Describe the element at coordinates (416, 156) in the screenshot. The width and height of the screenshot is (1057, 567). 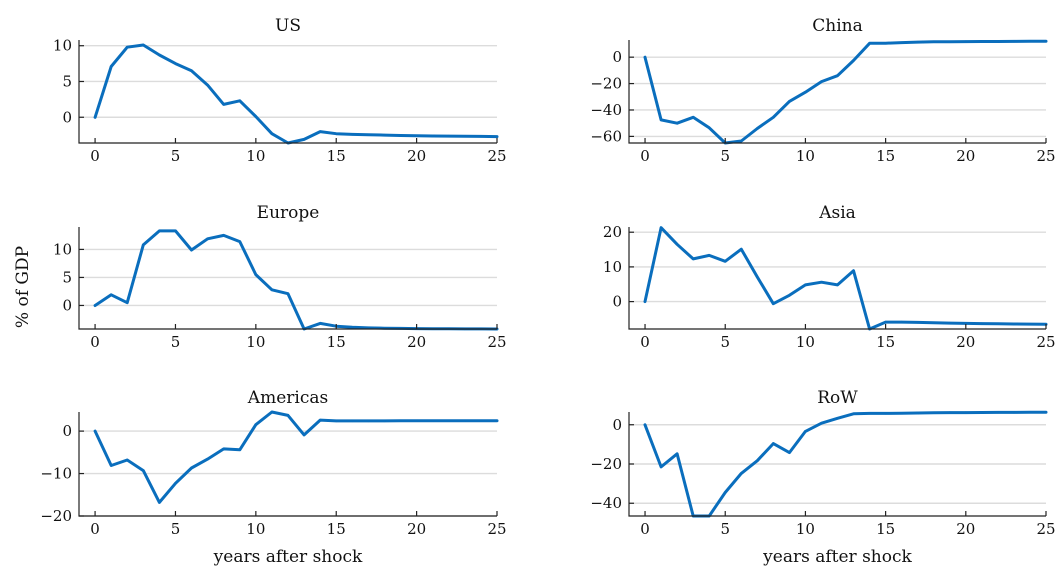
I see `x-tick-label: 20` at that location.